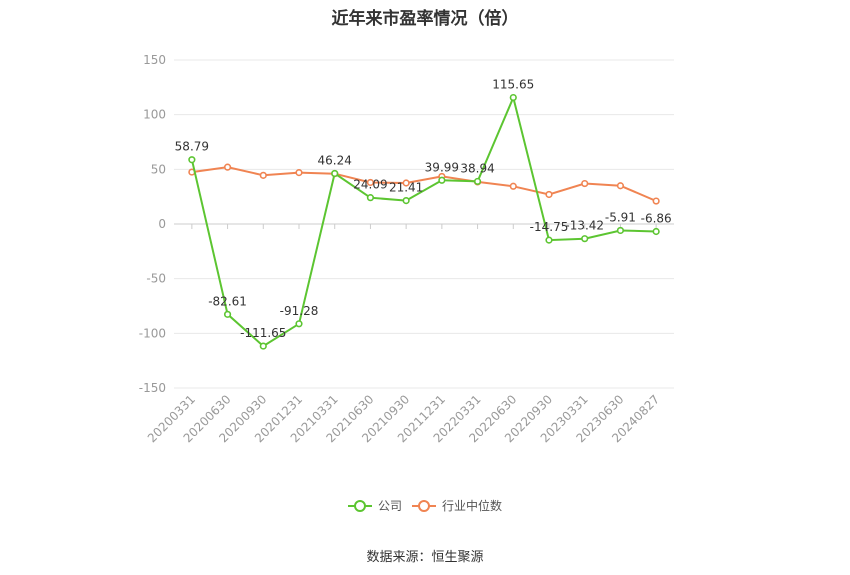 The width and height of the screenshot is (850, 575). What do you see at coordinates (158, 169) in the screenshot?
I see `y-tick-label: 50` at bounding box center [158, 169].